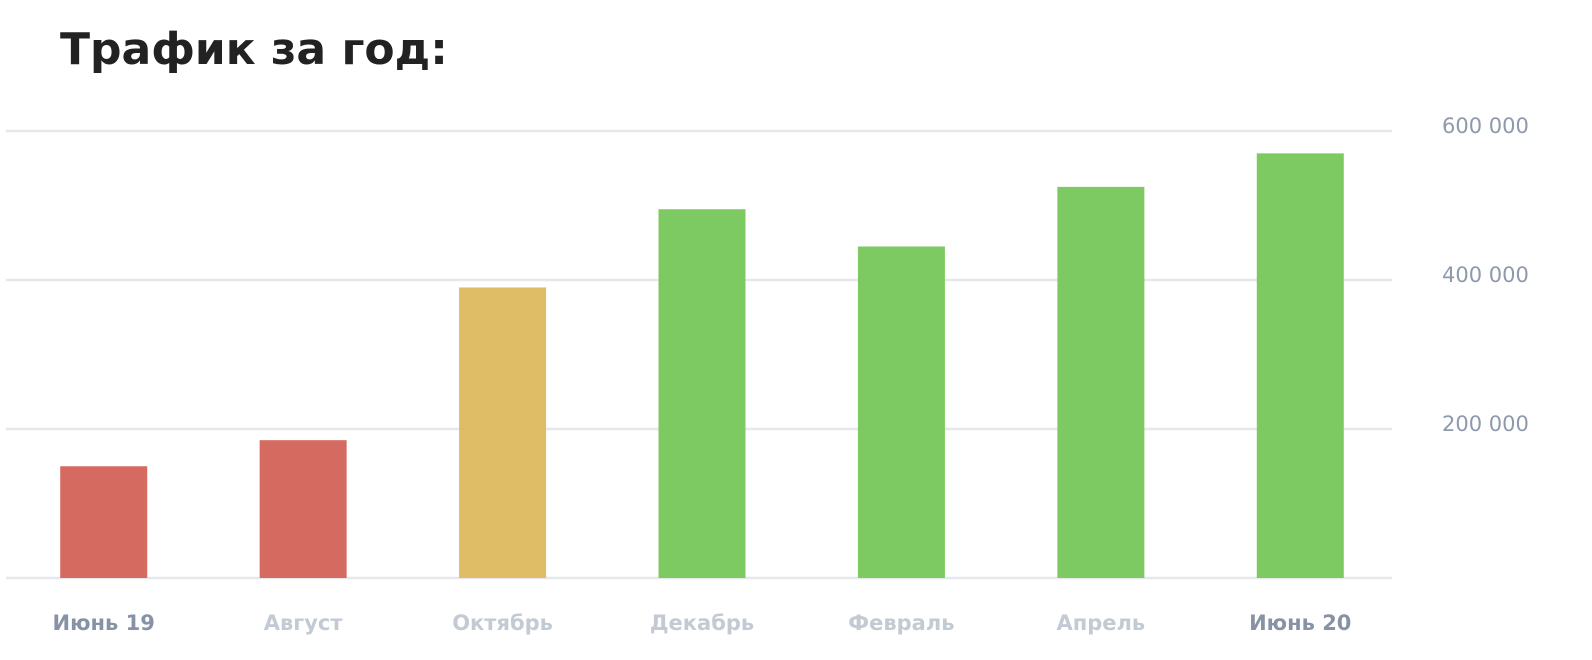 The height and width of the screenshot is (660, 1592). I want to click on chart-title: Трафик за год:, so click(254, 49).